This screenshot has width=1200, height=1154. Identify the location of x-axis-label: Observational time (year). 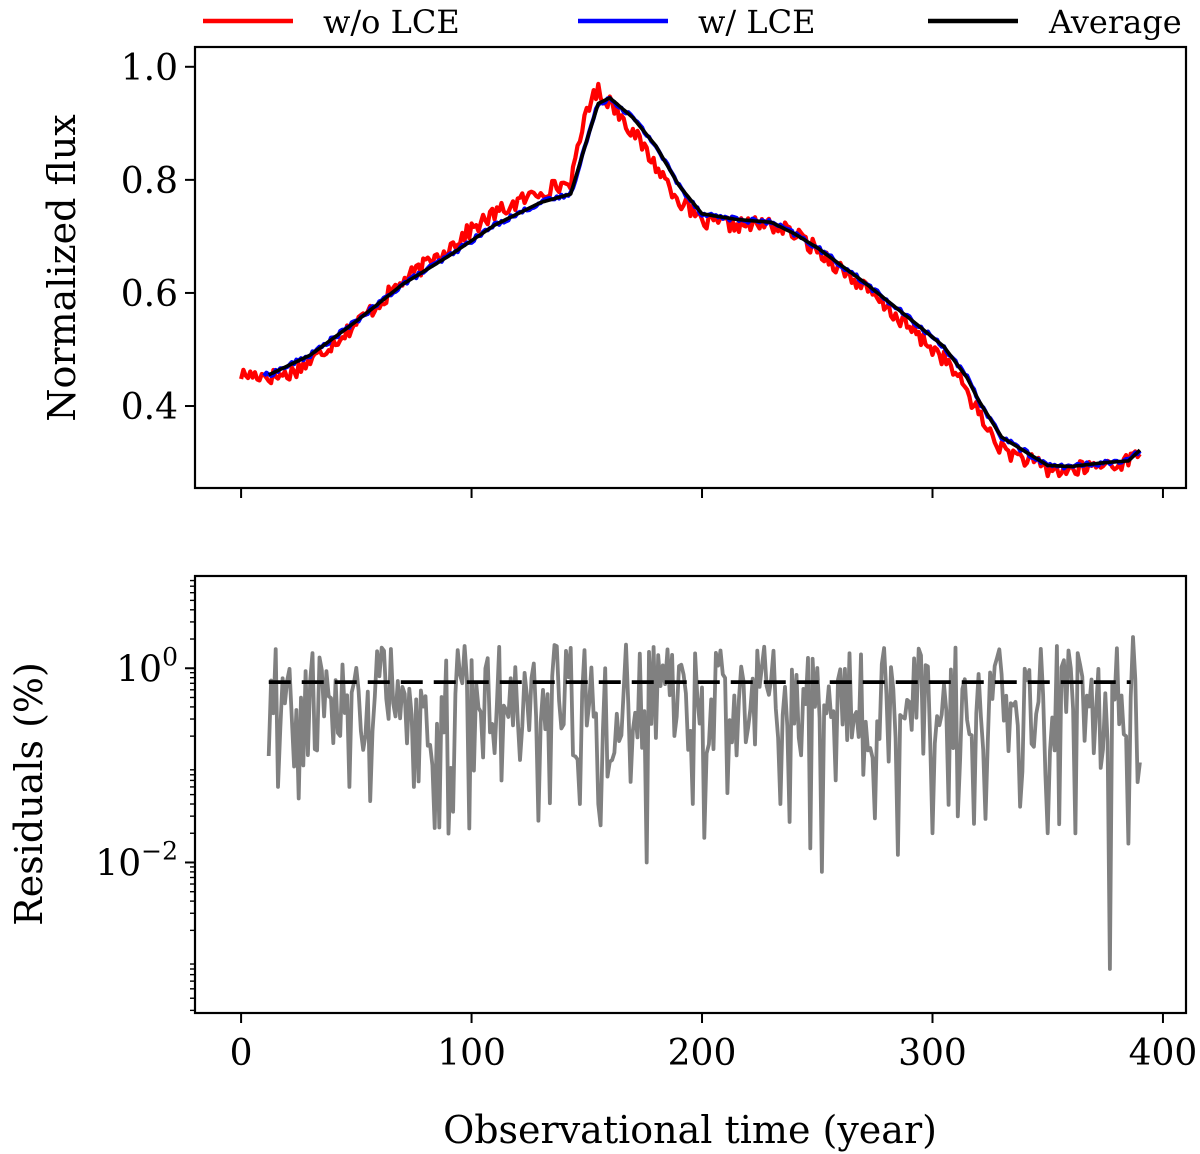
(690, 1130).